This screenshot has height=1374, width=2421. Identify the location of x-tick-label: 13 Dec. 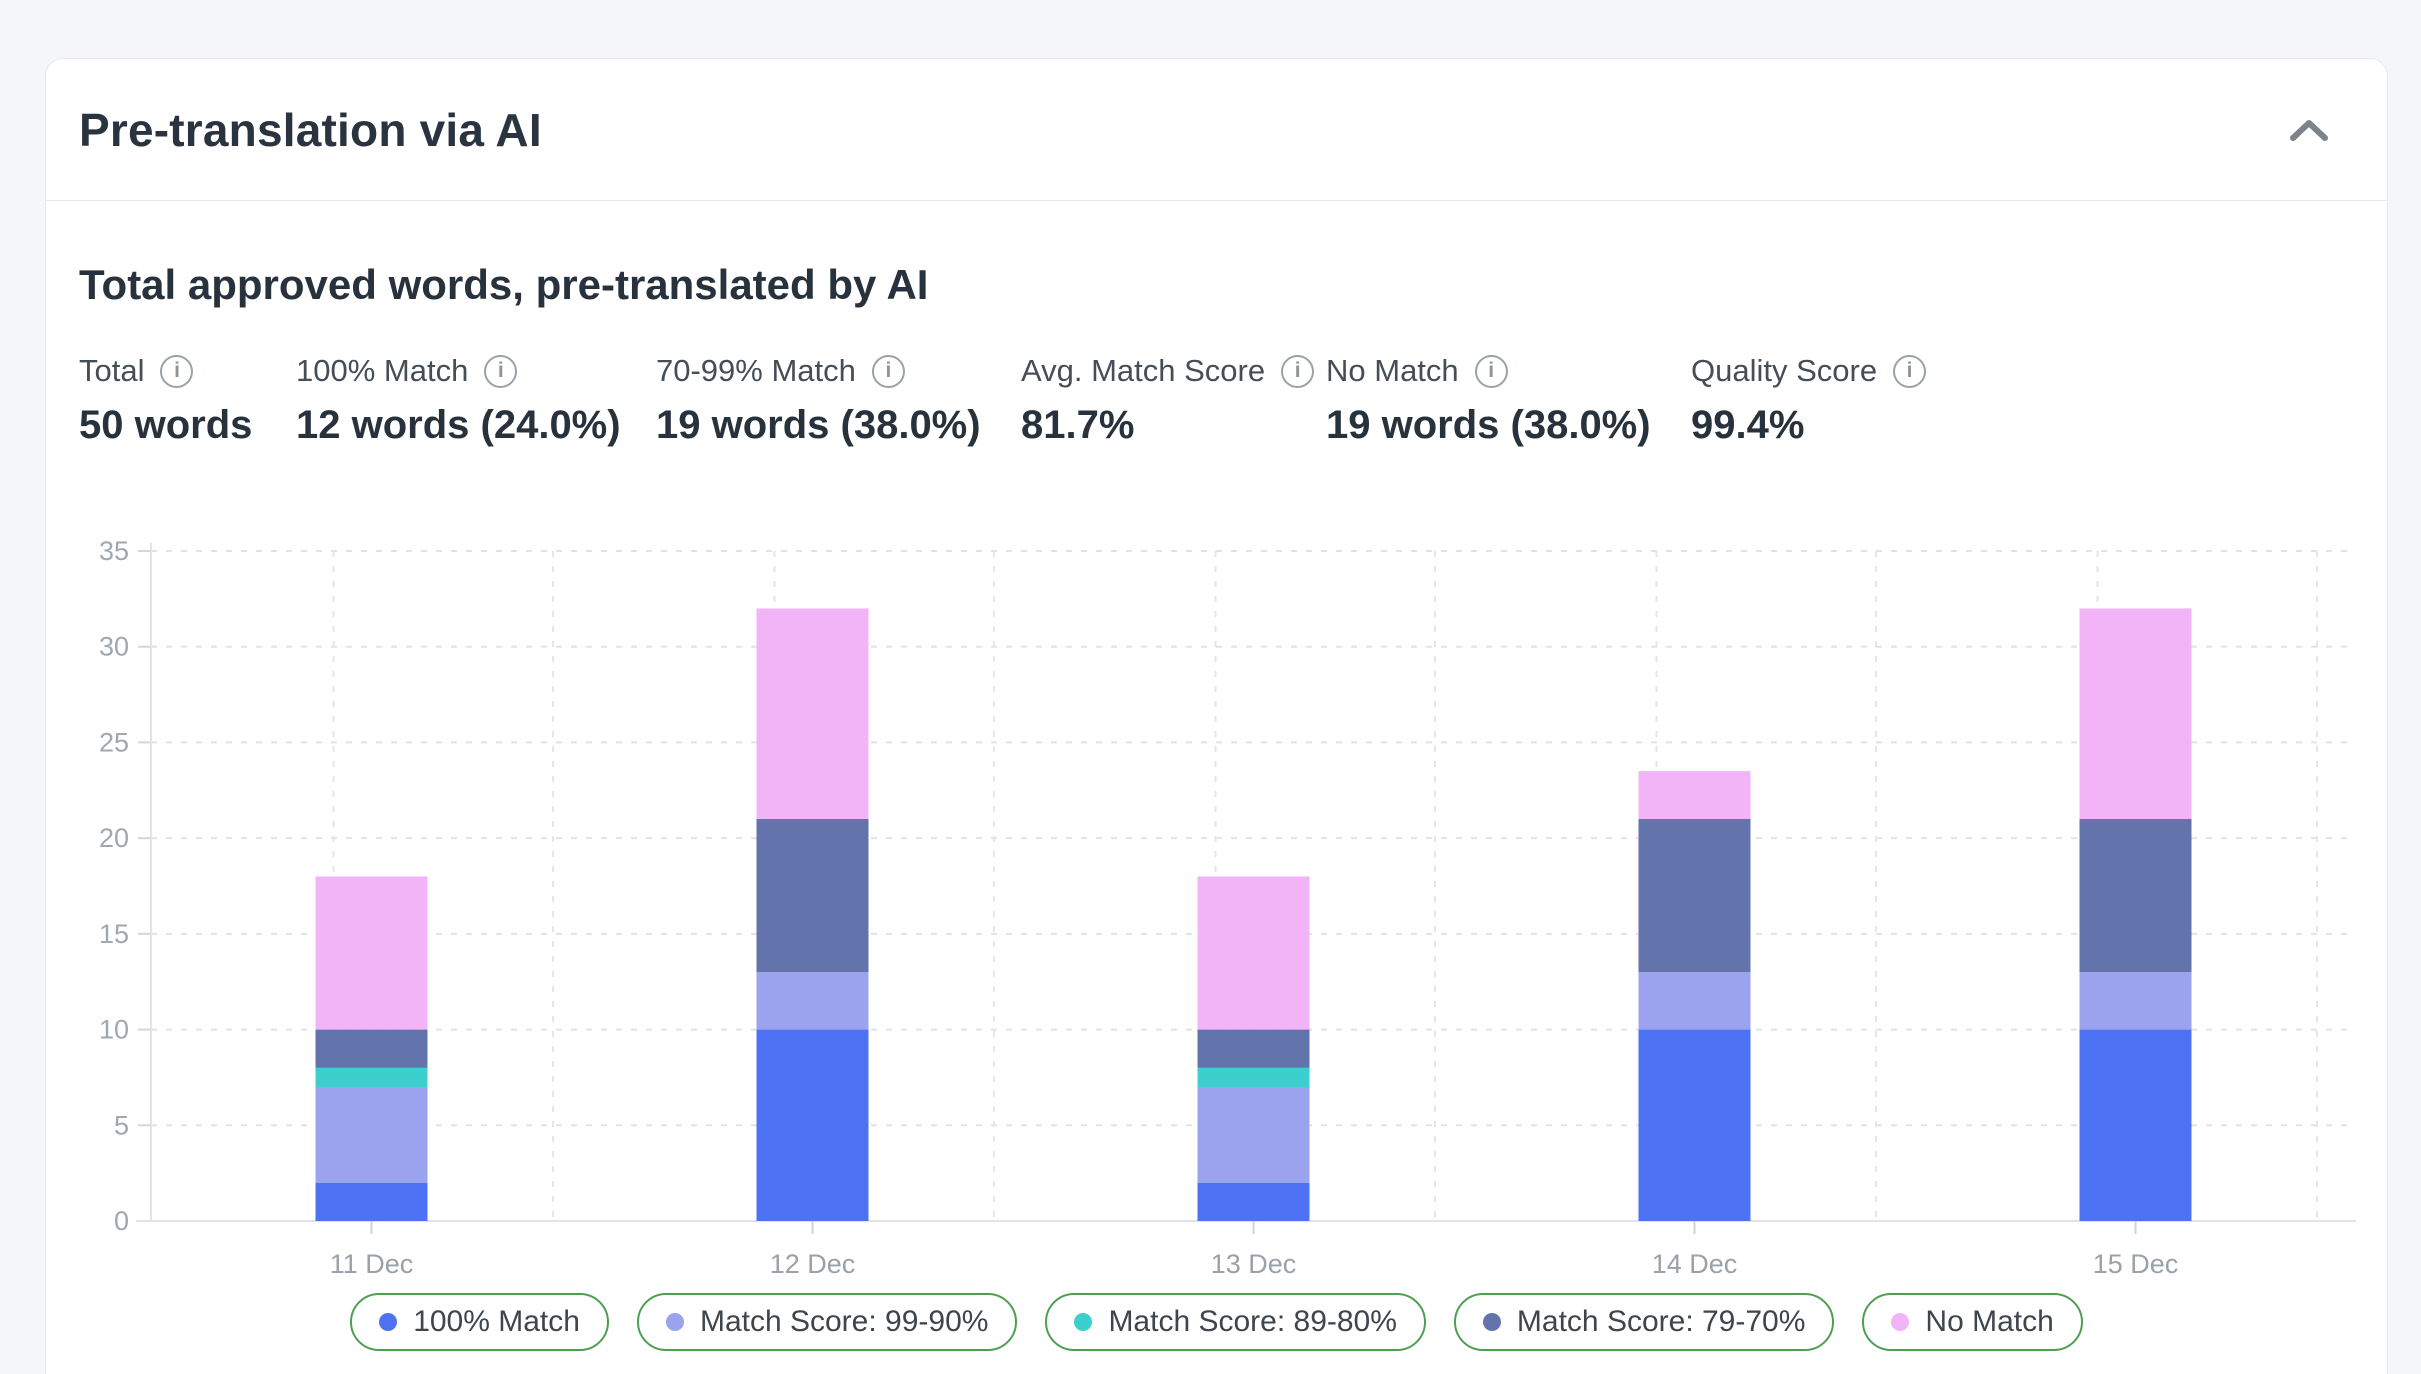
(1254, 1264).